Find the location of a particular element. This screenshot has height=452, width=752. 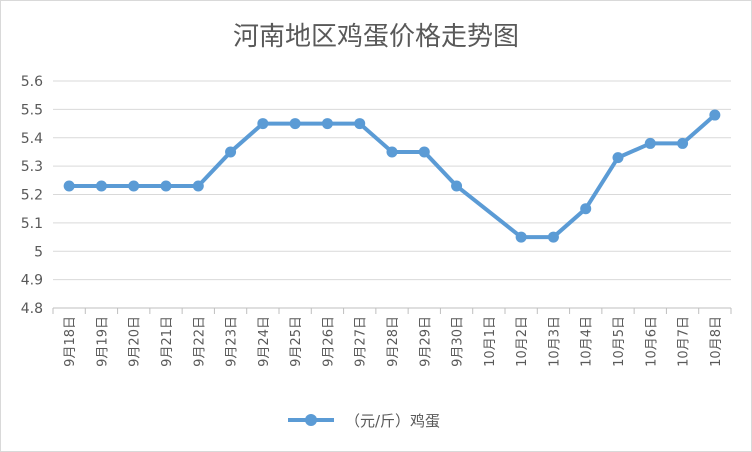

x-tick-label: 9月29日 is located at coordinates (425, 341).